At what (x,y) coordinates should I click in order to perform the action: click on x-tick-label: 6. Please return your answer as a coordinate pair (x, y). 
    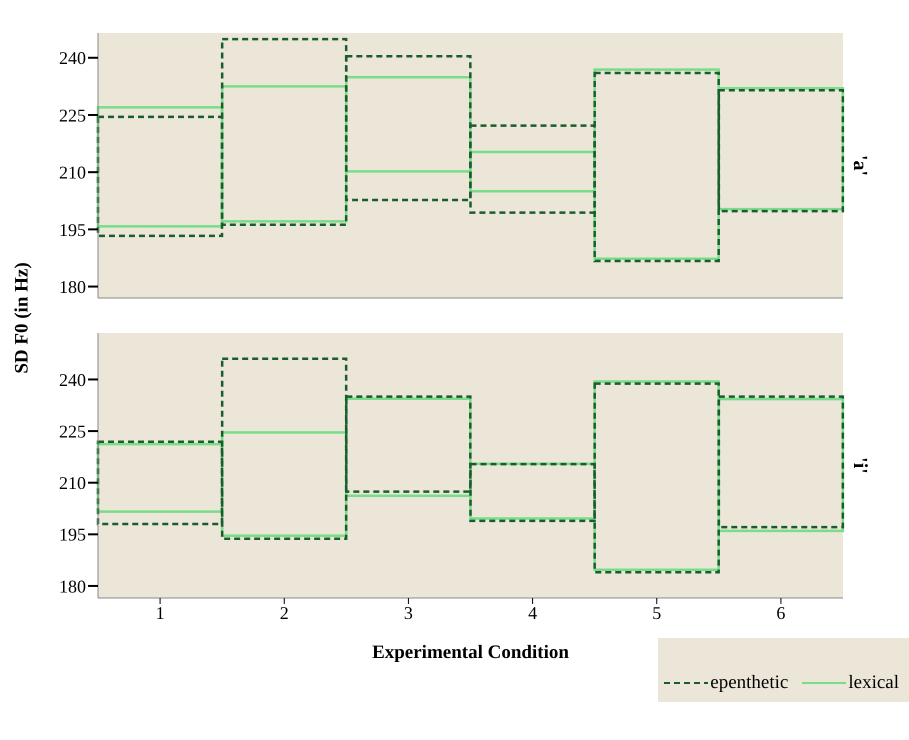
    Looking at the image, I should click on (781, 612).